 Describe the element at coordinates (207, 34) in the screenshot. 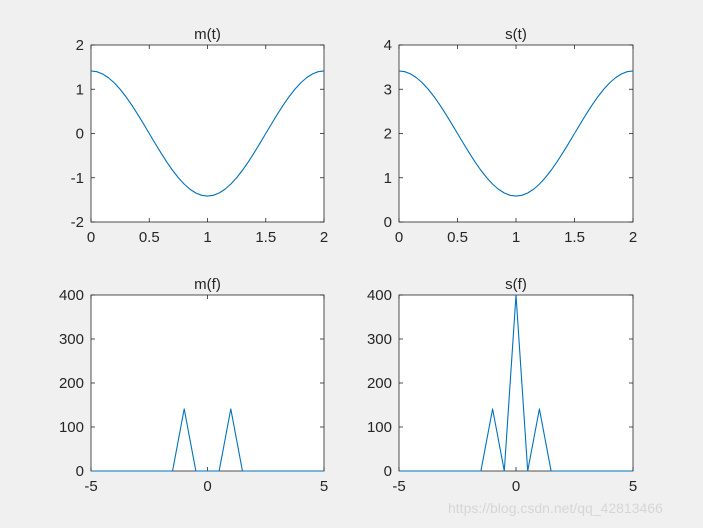

I see `plot-title: m(t)` at that location.